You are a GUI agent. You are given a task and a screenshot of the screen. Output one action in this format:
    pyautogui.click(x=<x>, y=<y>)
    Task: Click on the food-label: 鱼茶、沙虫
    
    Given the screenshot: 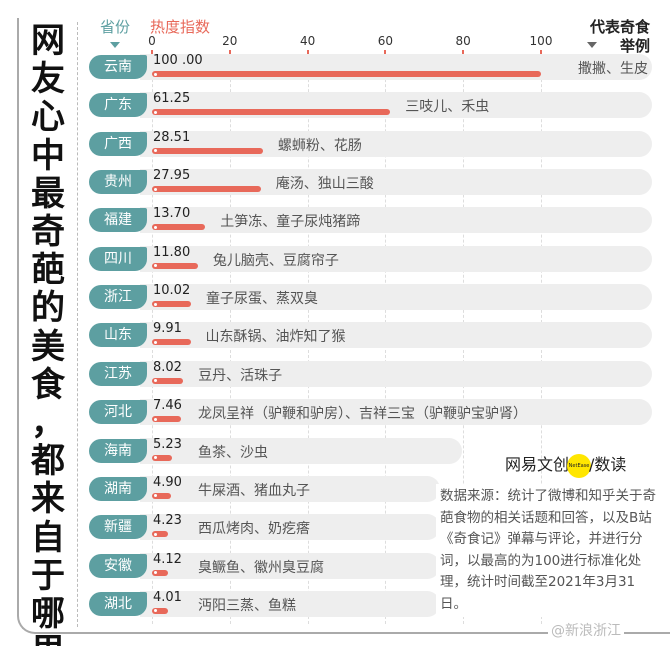 What is the action you would take?
    pyautogui.click(x=233, y=452)
    